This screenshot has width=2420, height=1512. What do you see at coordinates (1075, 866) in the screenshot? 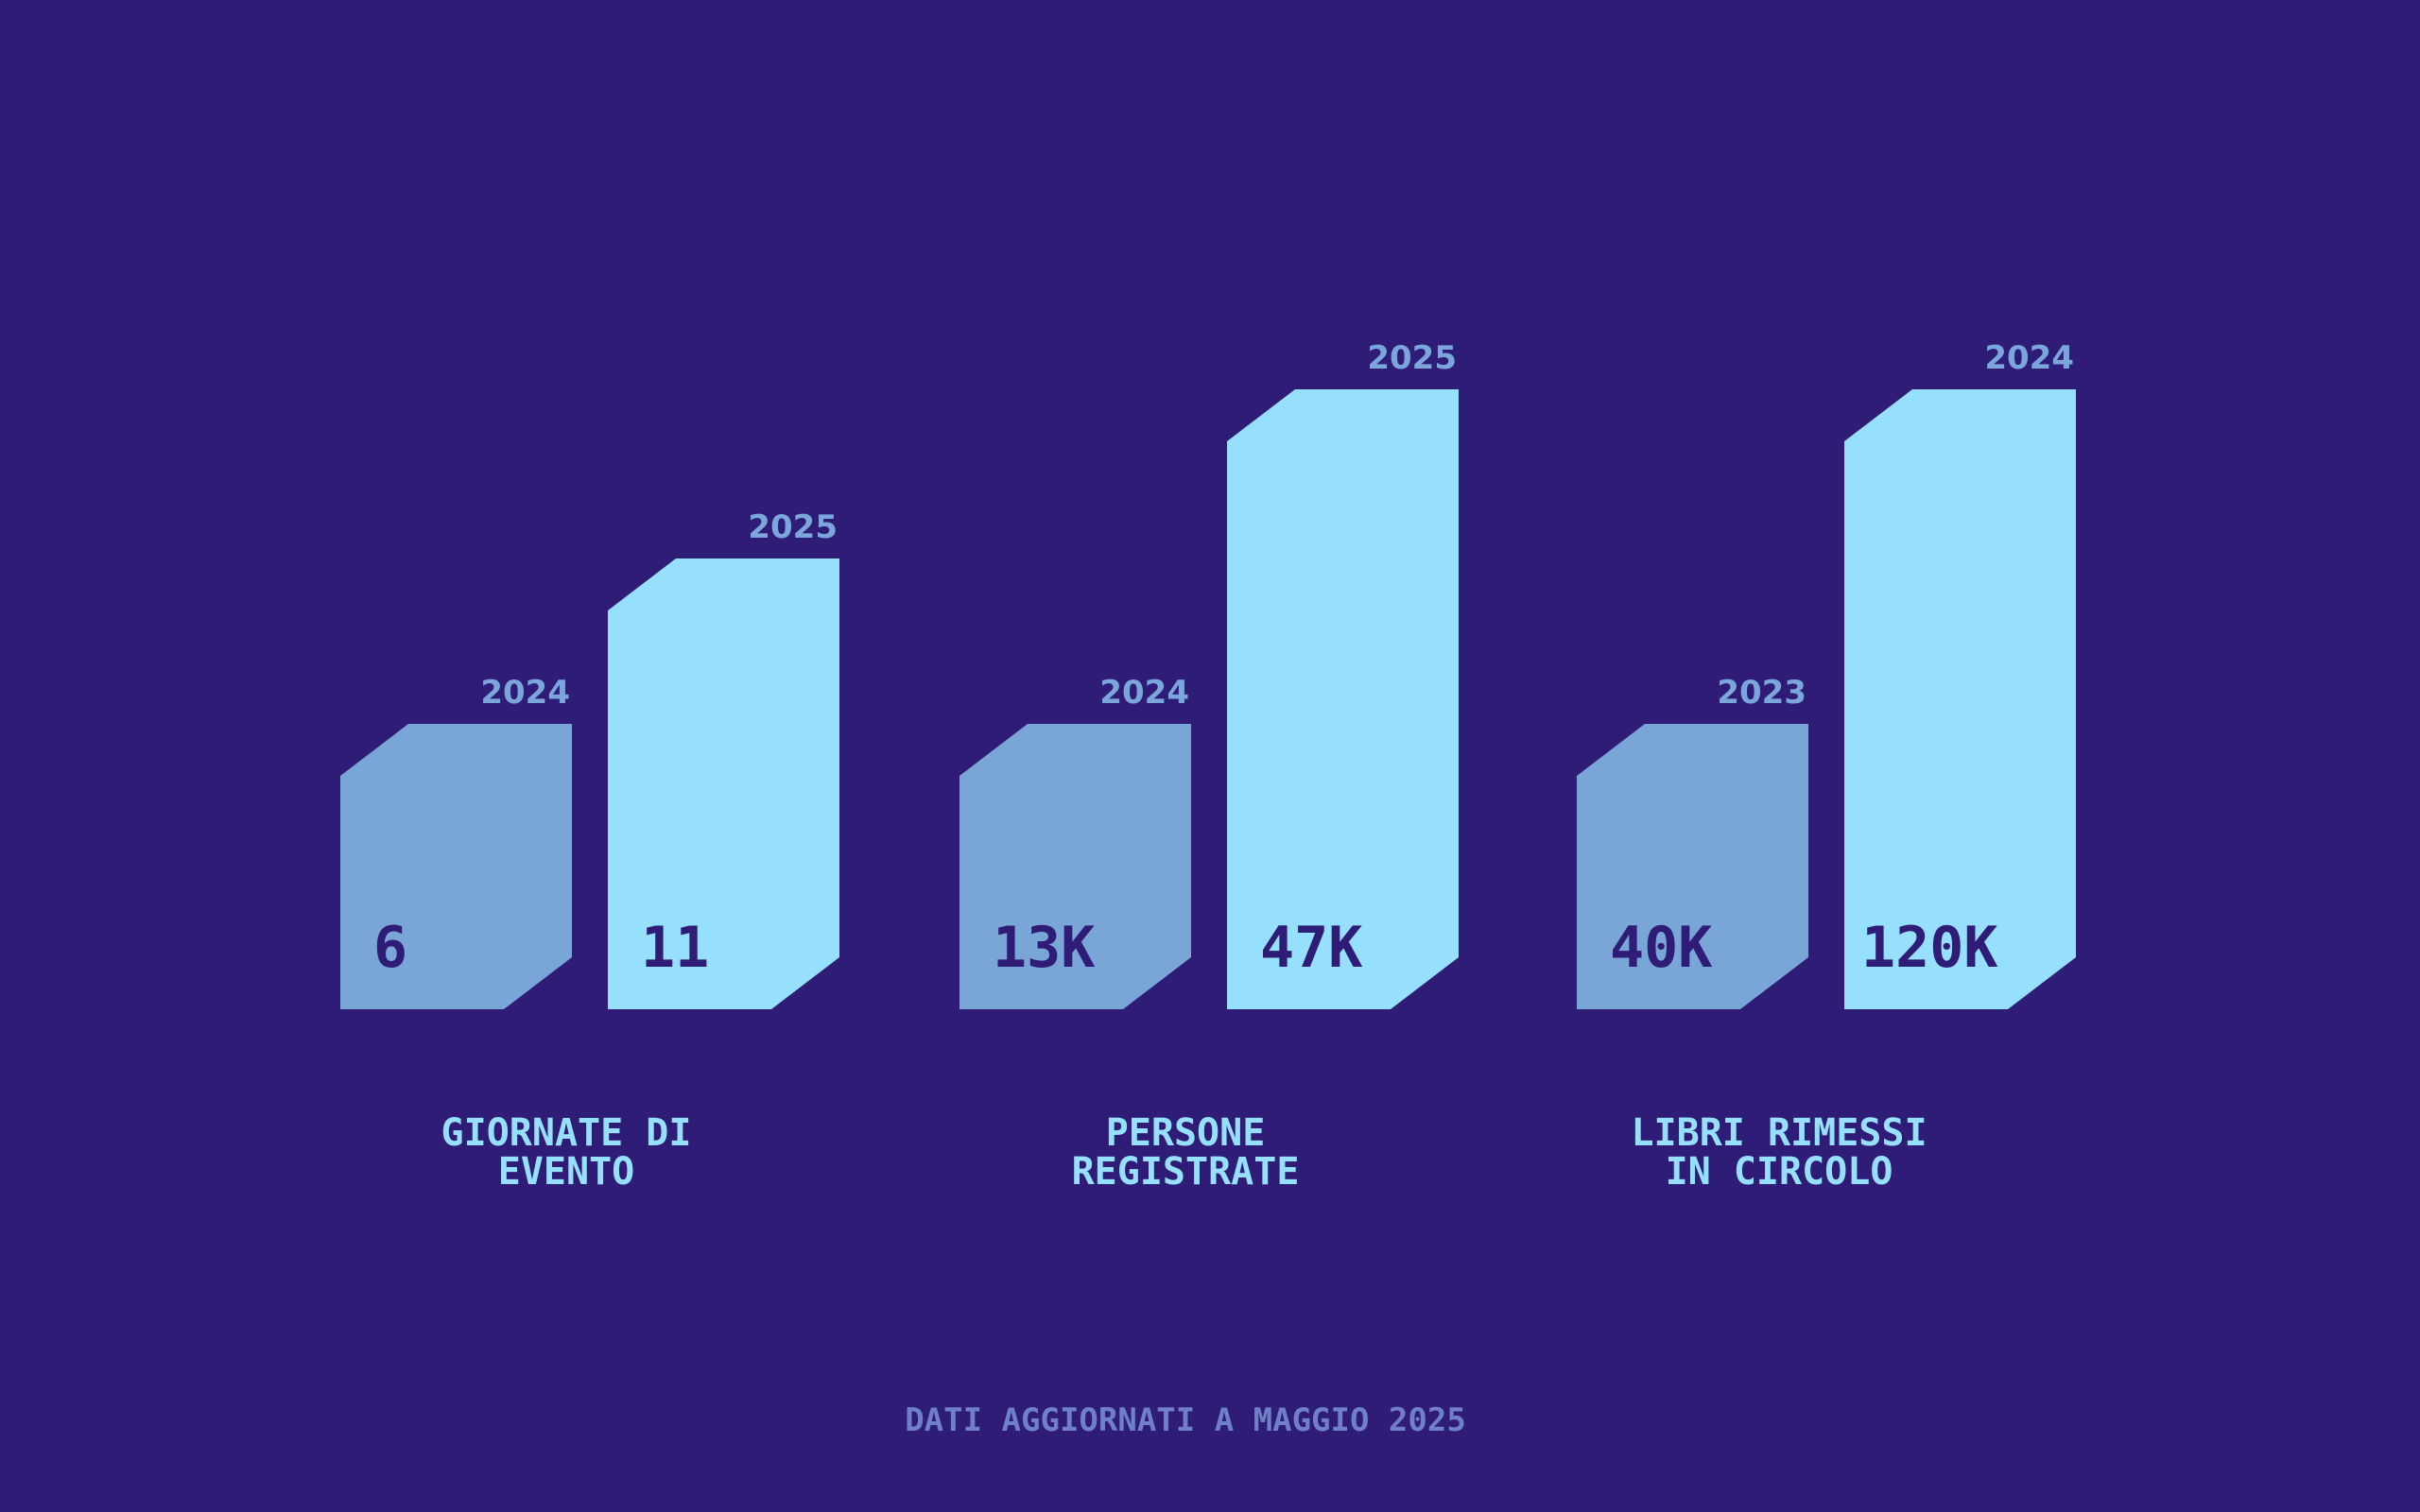
I see `bar-2-2024` at bounding box center [1075, 866].